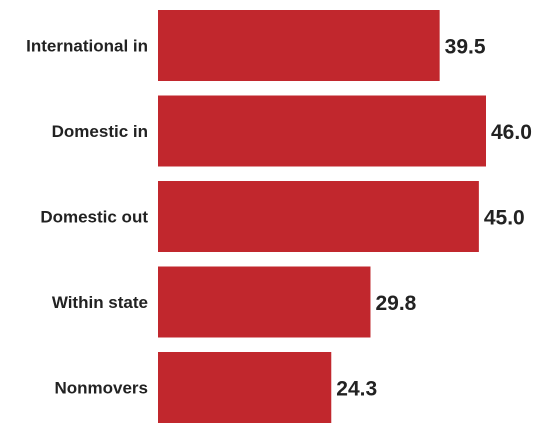 The image size is (535, 423). What do you see at coordinates (504, 218) in the screenshot?
I see `value-label-2: 45.0` at bounding box center [504, 218].